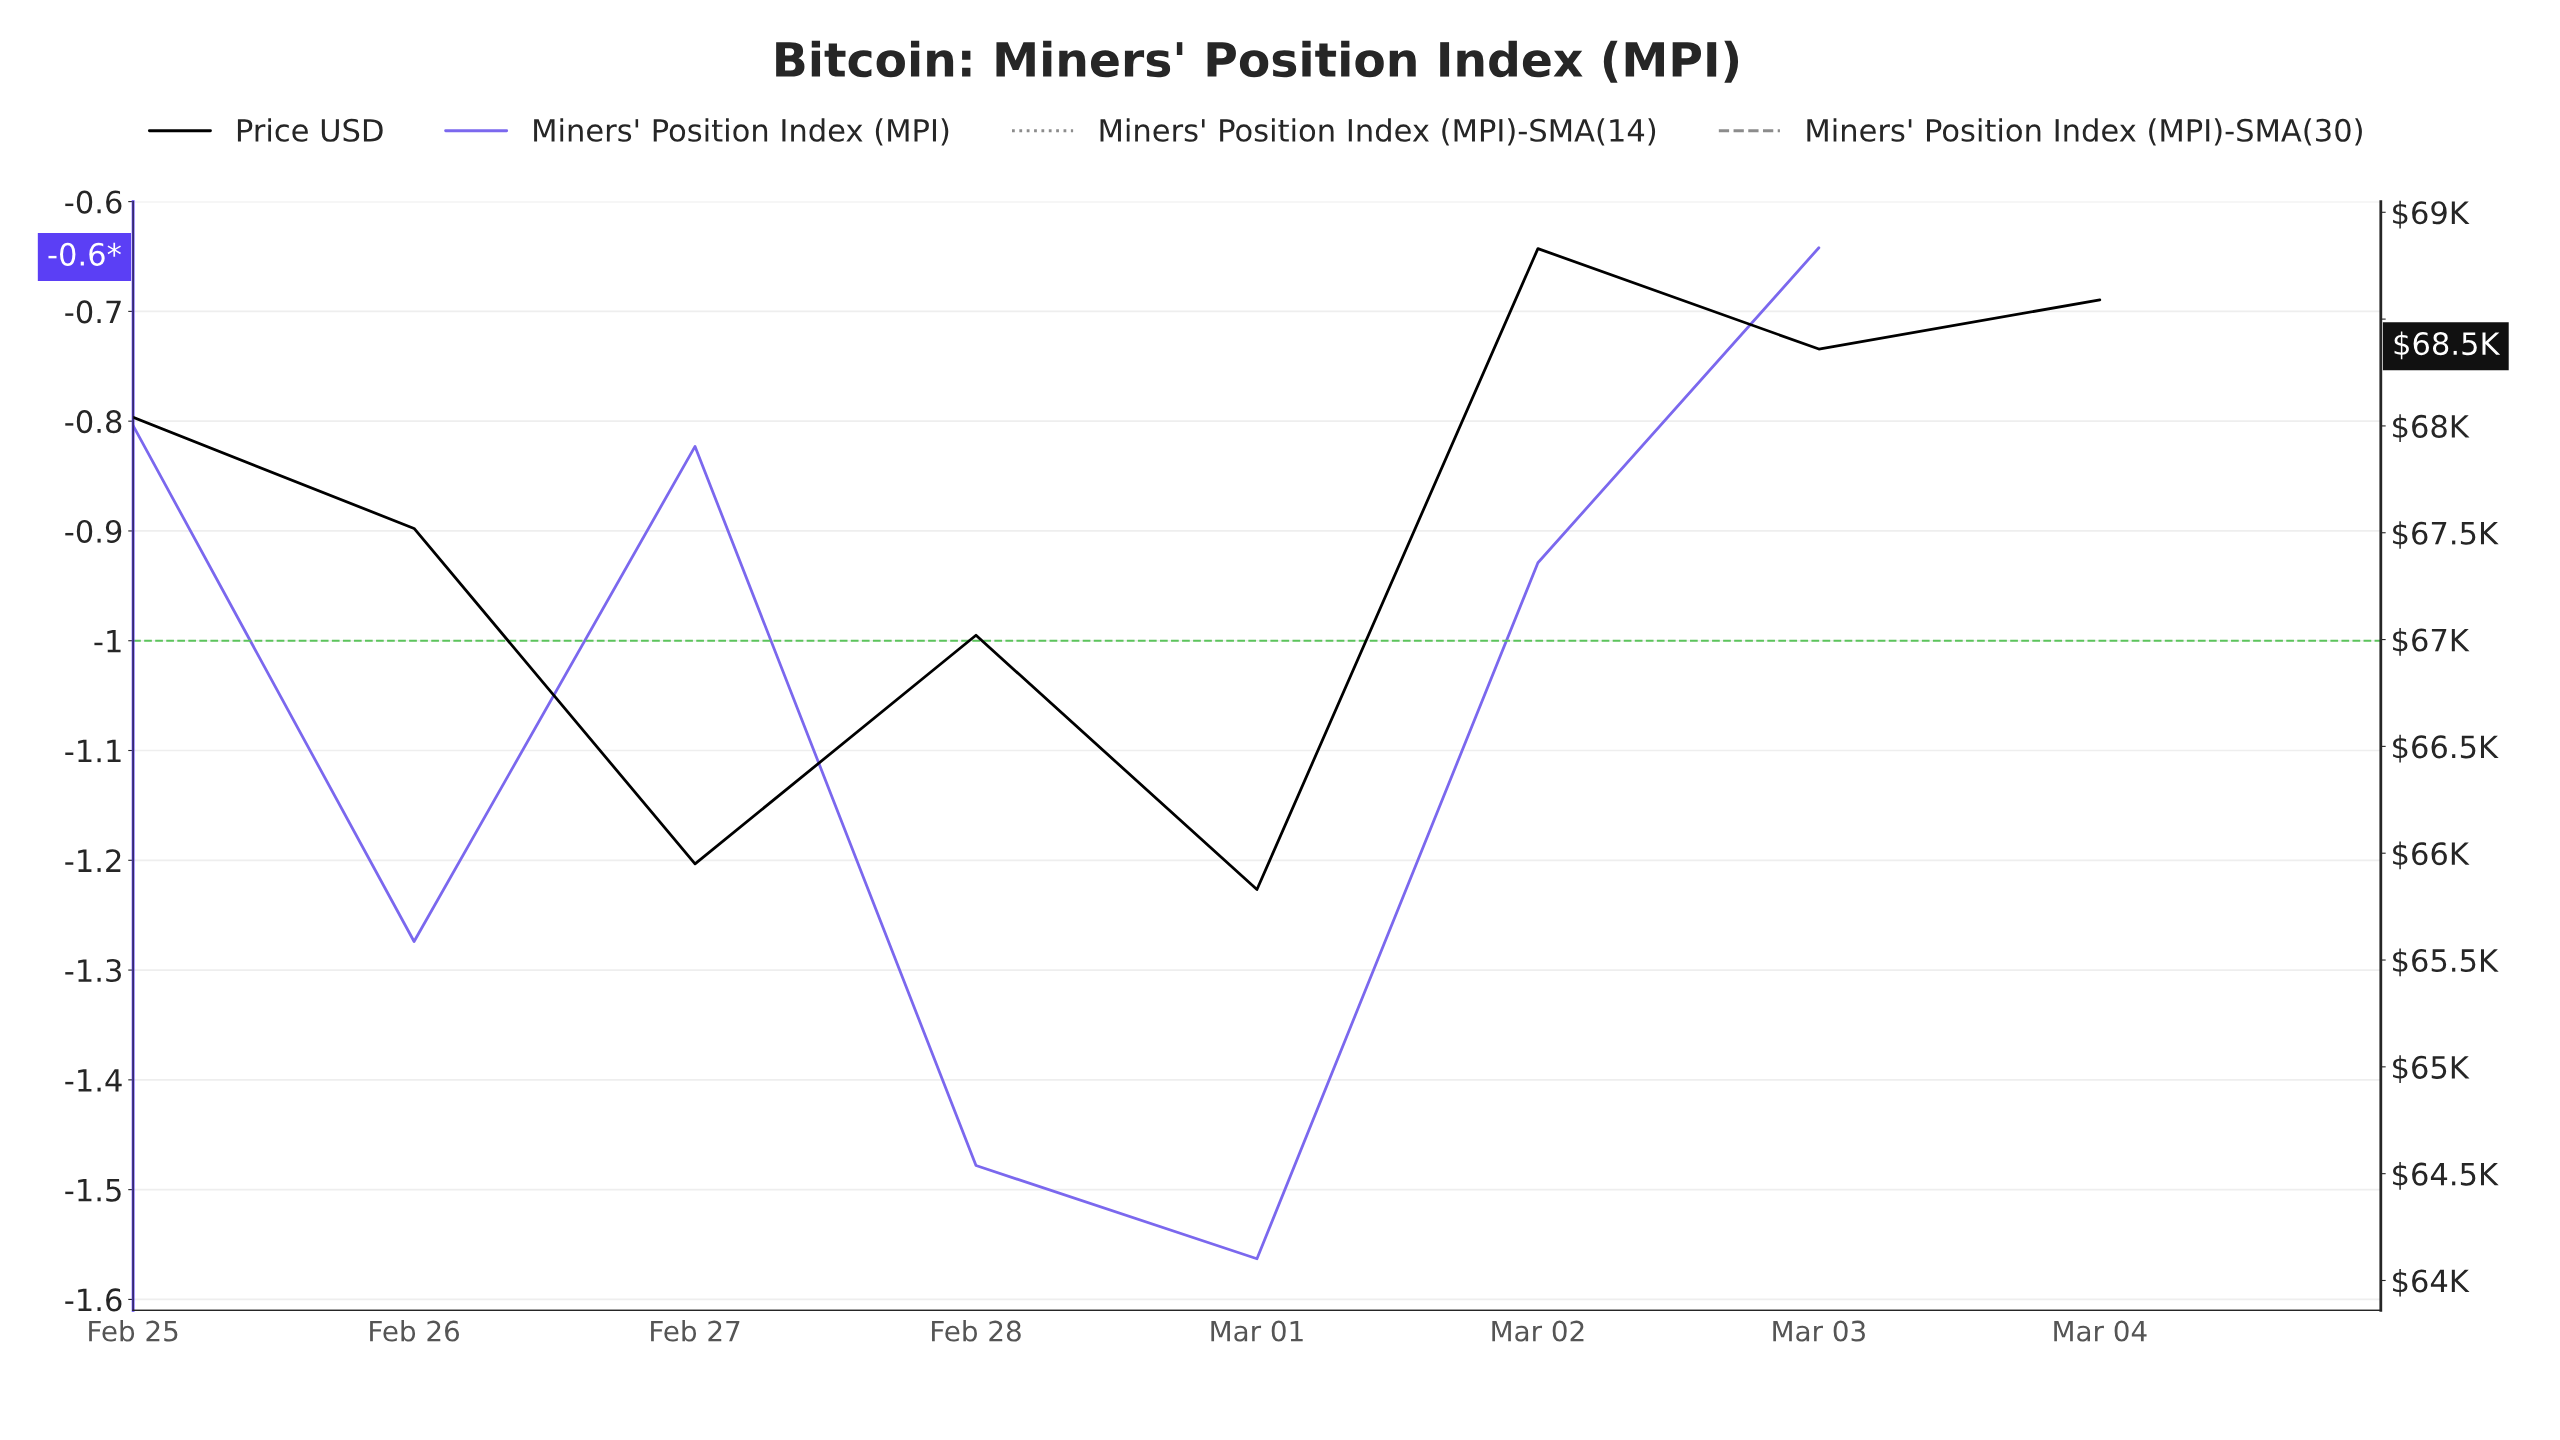 The width and height of the screenshot is (2560, 1440). I want to click on y2-tick-label: $64.5K, so click(2446, 1176).